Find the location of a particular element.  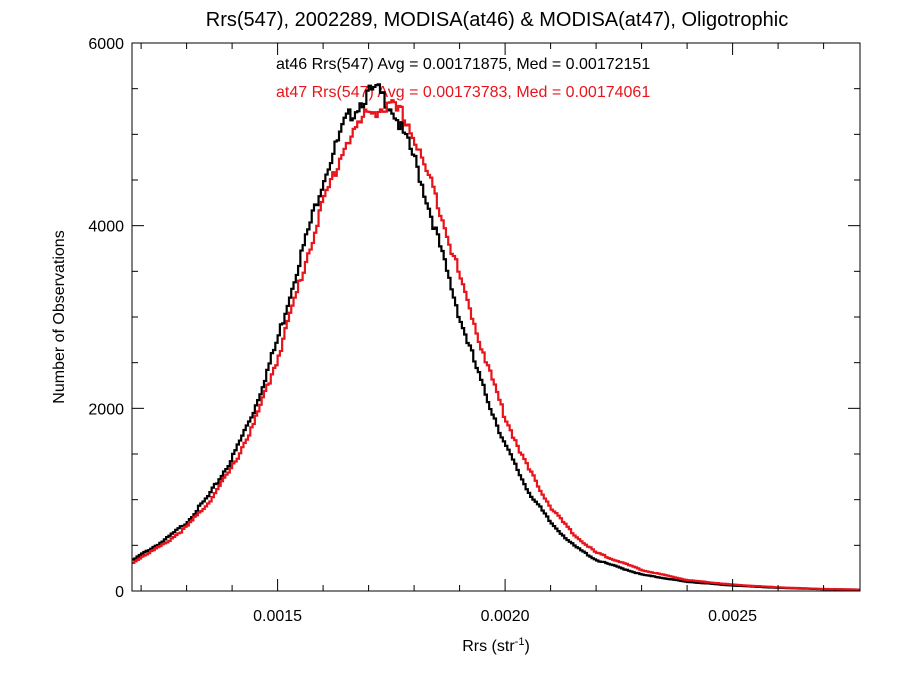

y-tick-label: 2000 is located at coordinates (106, 409).